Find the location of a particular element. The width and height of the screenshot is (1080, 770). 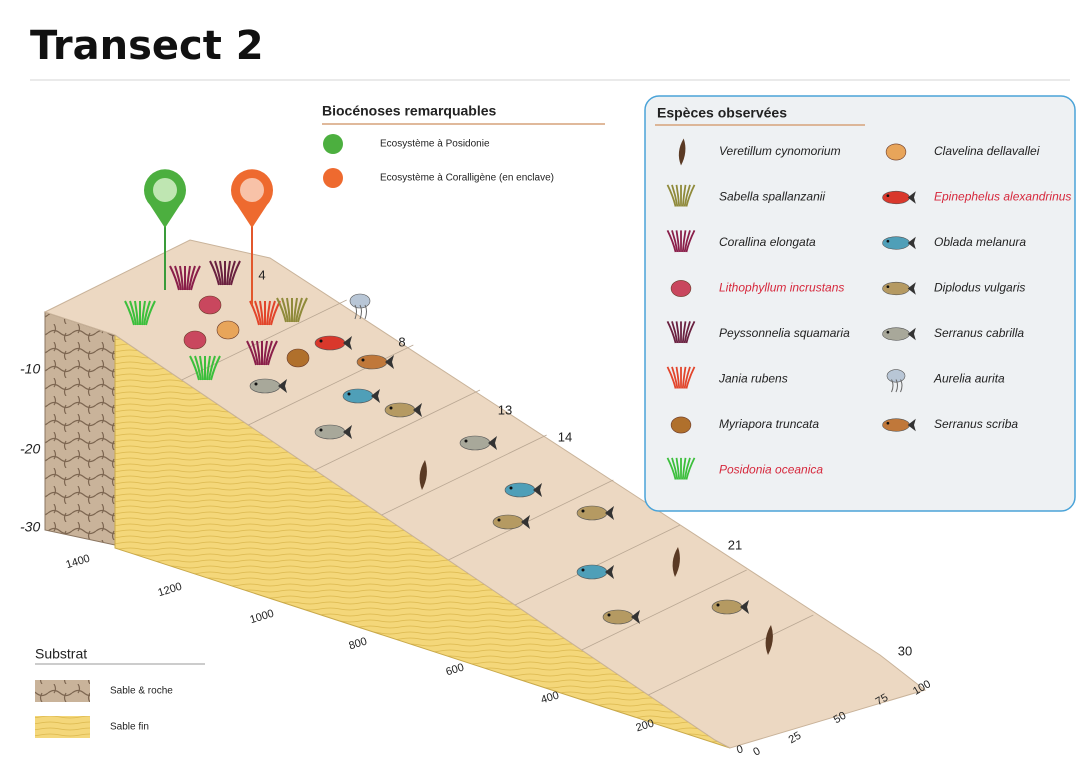

species-name: Corallina elongata is located at coordinates (767, 242).